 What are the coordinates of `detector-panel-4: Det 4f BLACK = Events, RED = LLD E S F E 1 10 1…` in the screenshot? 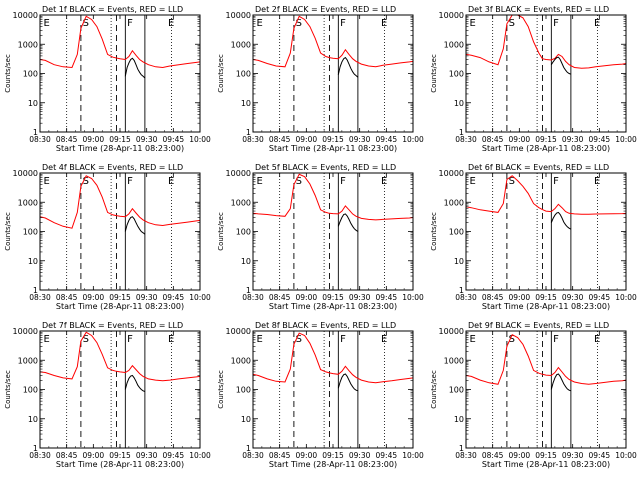 It's located at (107, 237).